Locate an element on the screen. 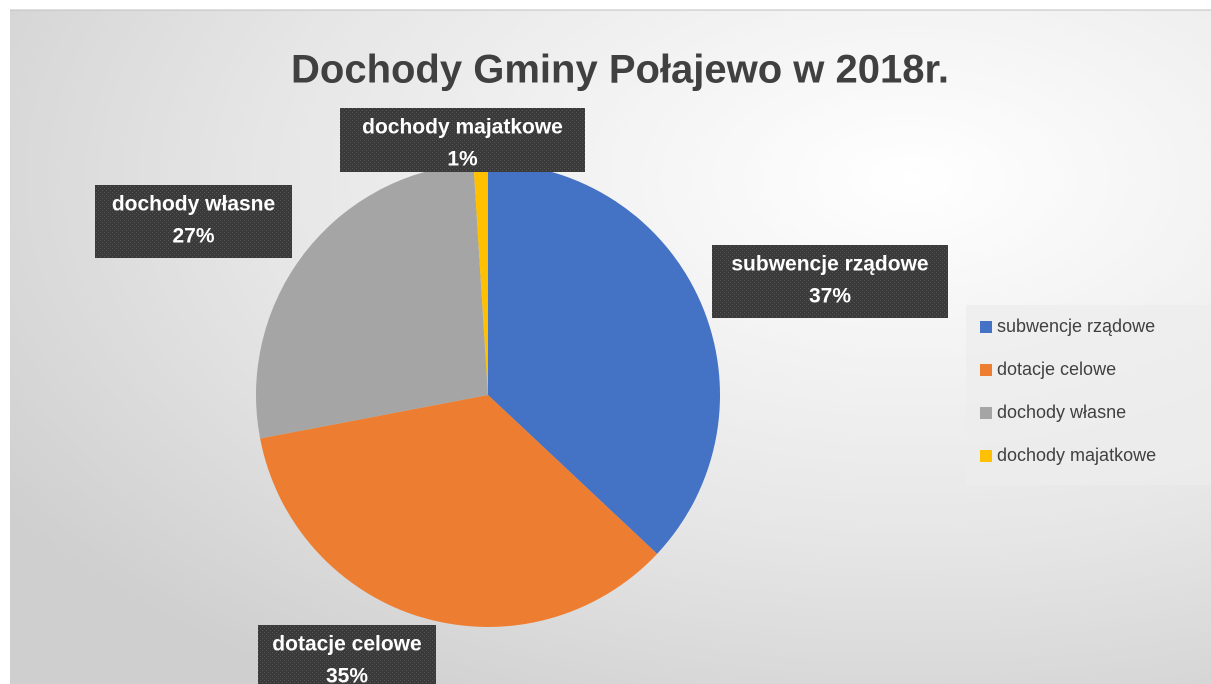 The height and width of the screenshot is (684, 1211). legend-label: dotacje celowe is located at coordinates (1056, 369).